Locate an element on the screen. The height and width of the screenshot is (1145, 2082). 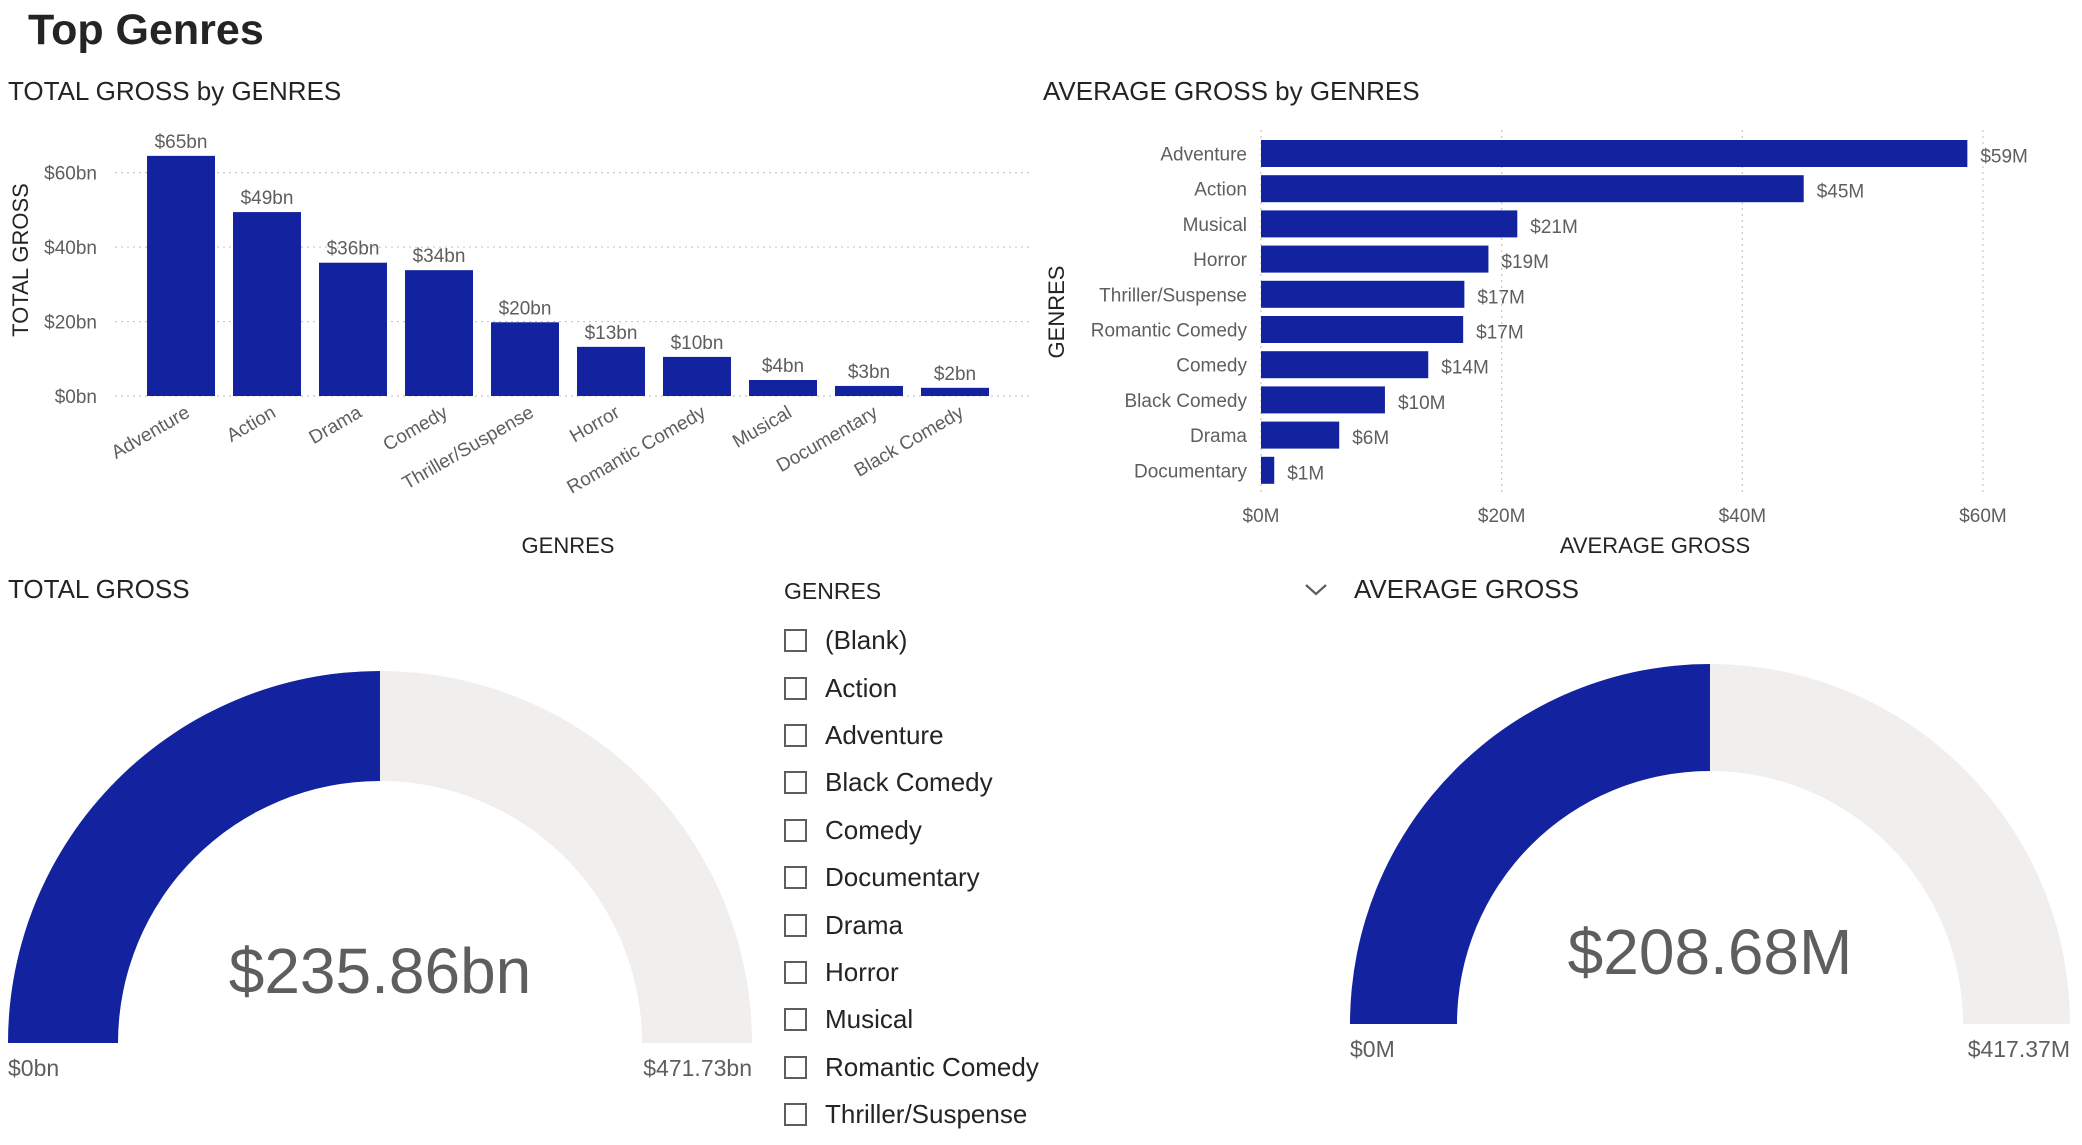
data-label: $13bn is located at coordinates (611, 333).